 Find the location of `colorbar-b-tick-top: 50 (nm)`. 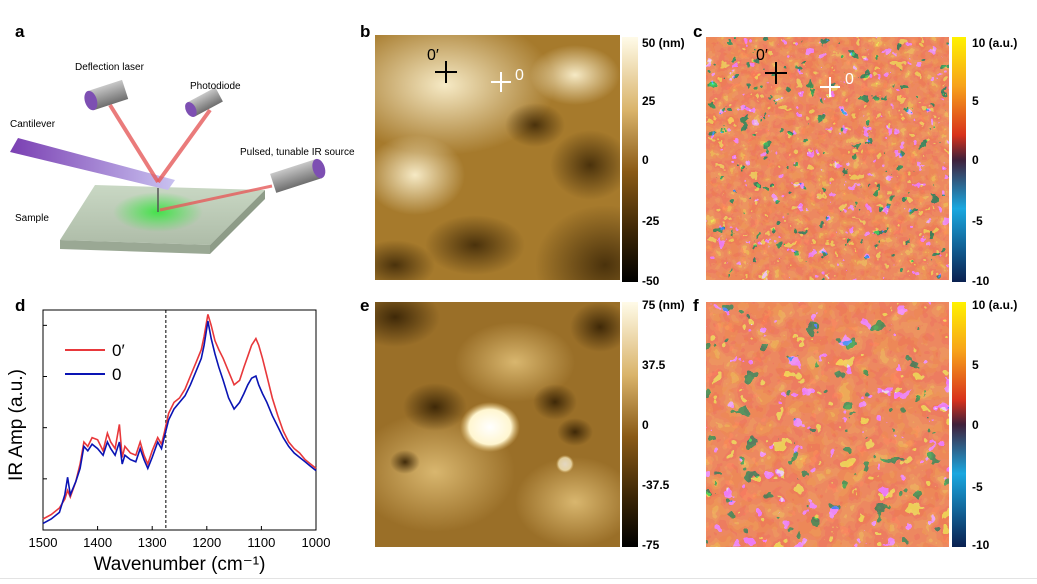

colorbar-b-tick-top: 50 (nm) is located at coordinates (663, 43).